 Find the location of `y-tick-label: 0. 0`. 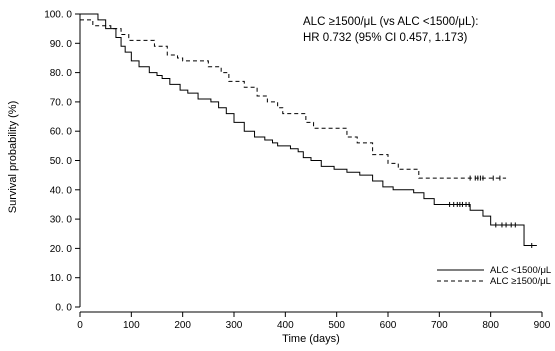

y-tick-label: 0. 0 is located at coordinates (63, 308).